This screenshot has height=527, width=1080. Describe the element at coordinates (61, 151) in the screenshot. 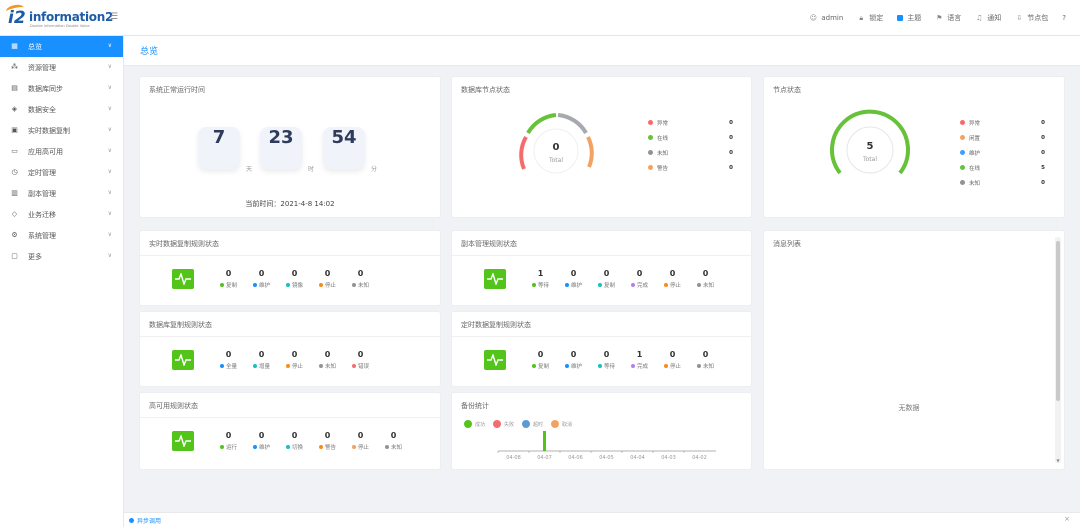

I see `sidebar-item-5: ▭ 应用高可用 ∨` at that location.